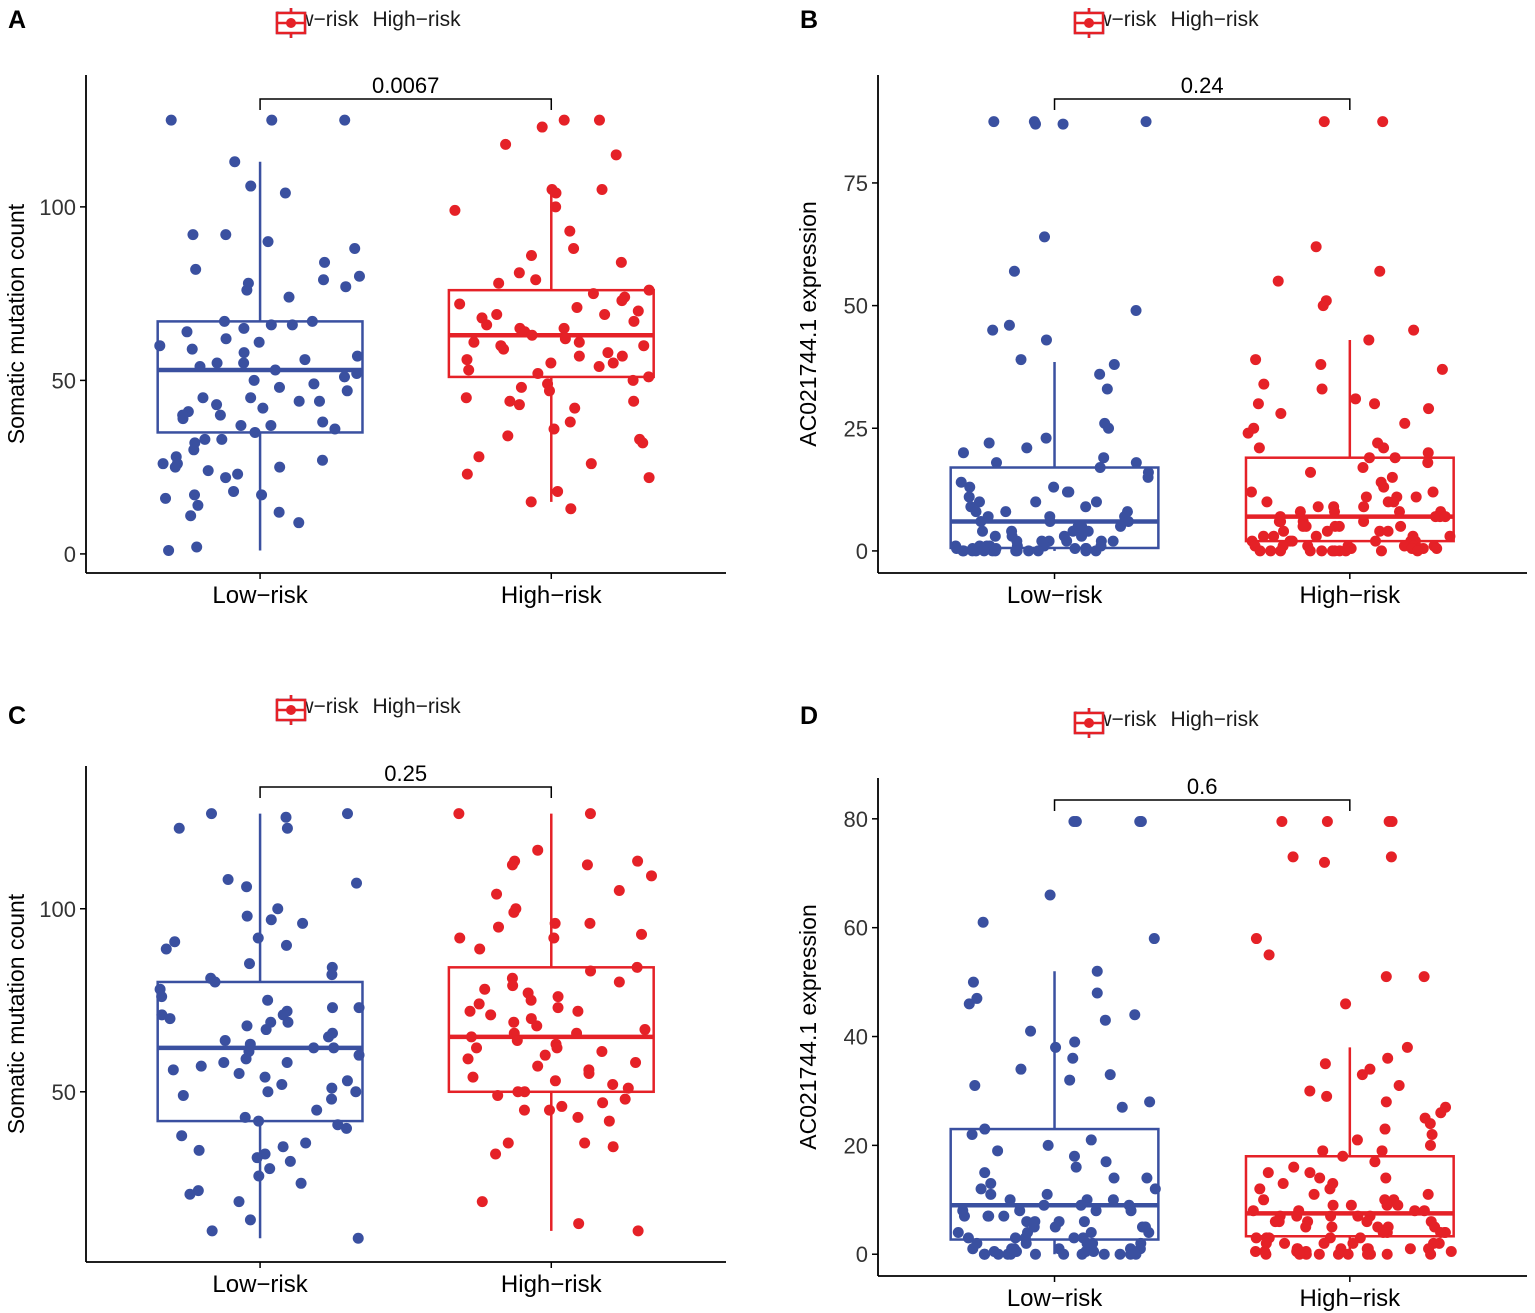 The image size is (1535, 1313). I want to click on pvalue-bracket, so click(406, 104).